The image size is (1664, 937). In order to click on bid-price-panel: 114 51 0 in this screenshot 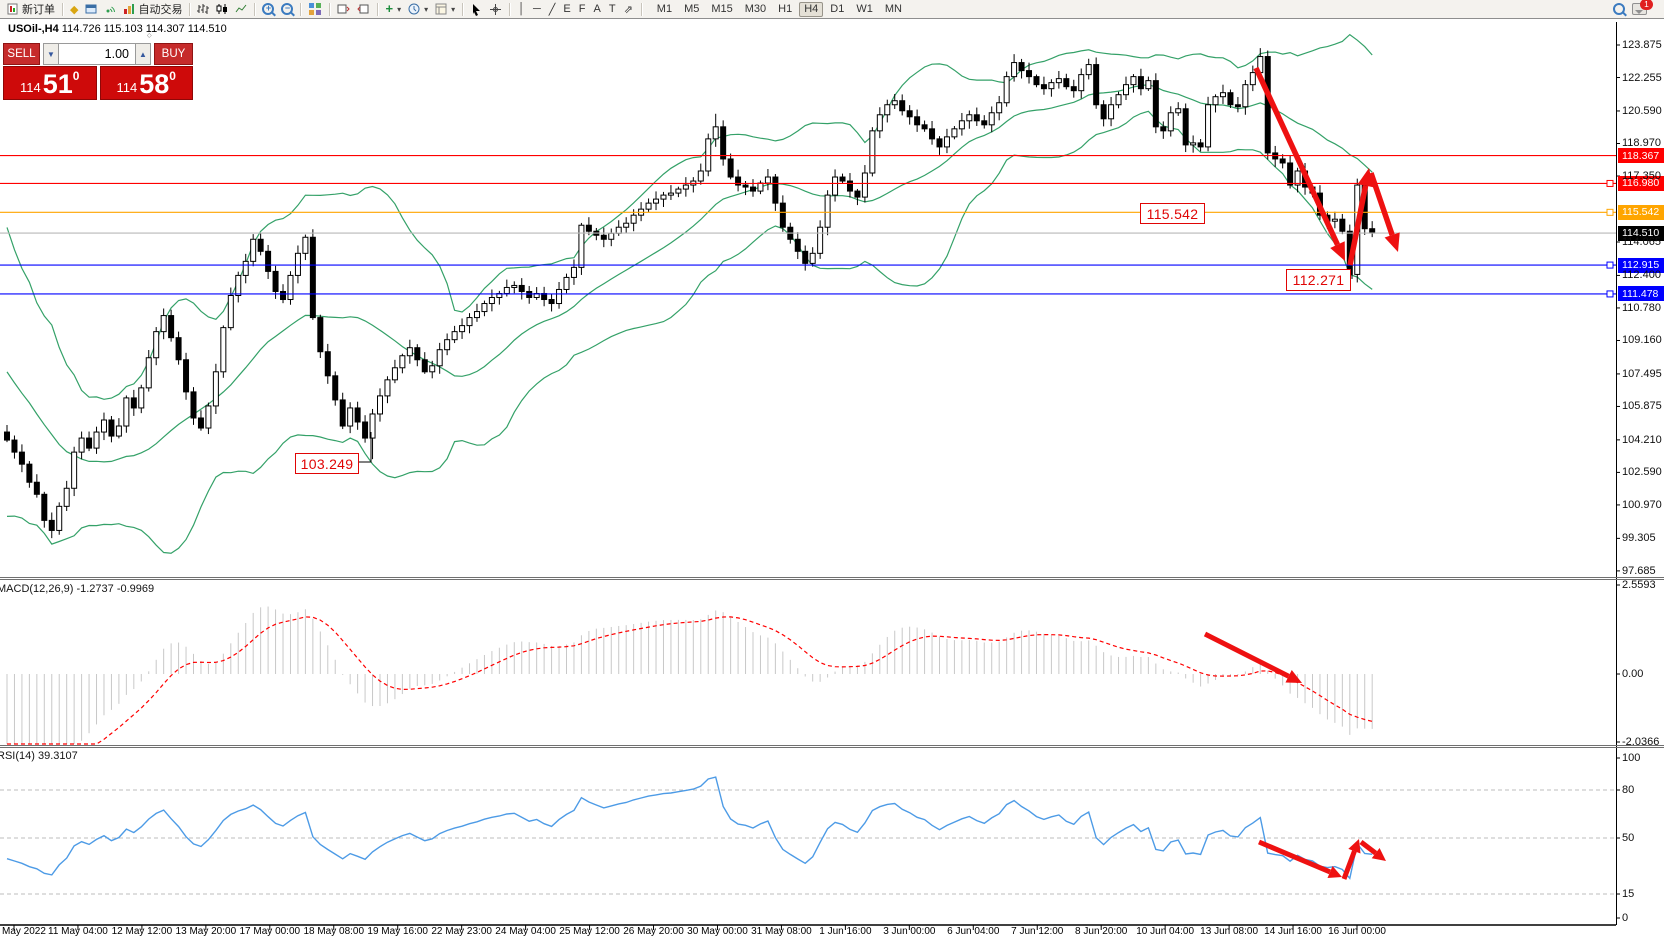, I will do `click(50, 83)`.